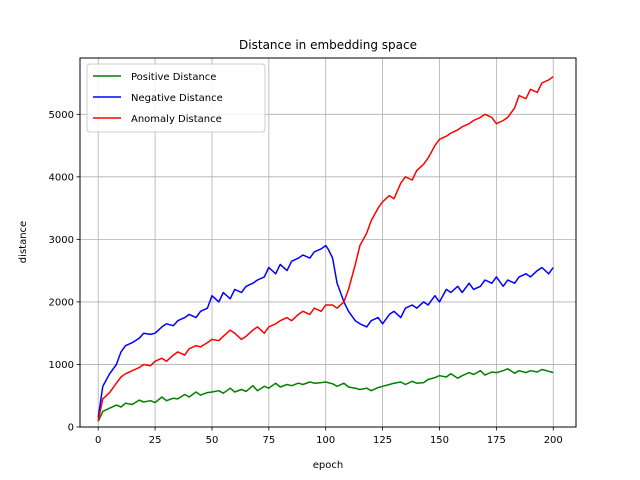 This screenshot has width=640, height=480. I want to click on x-tick-label: 75, so click(268, 440).